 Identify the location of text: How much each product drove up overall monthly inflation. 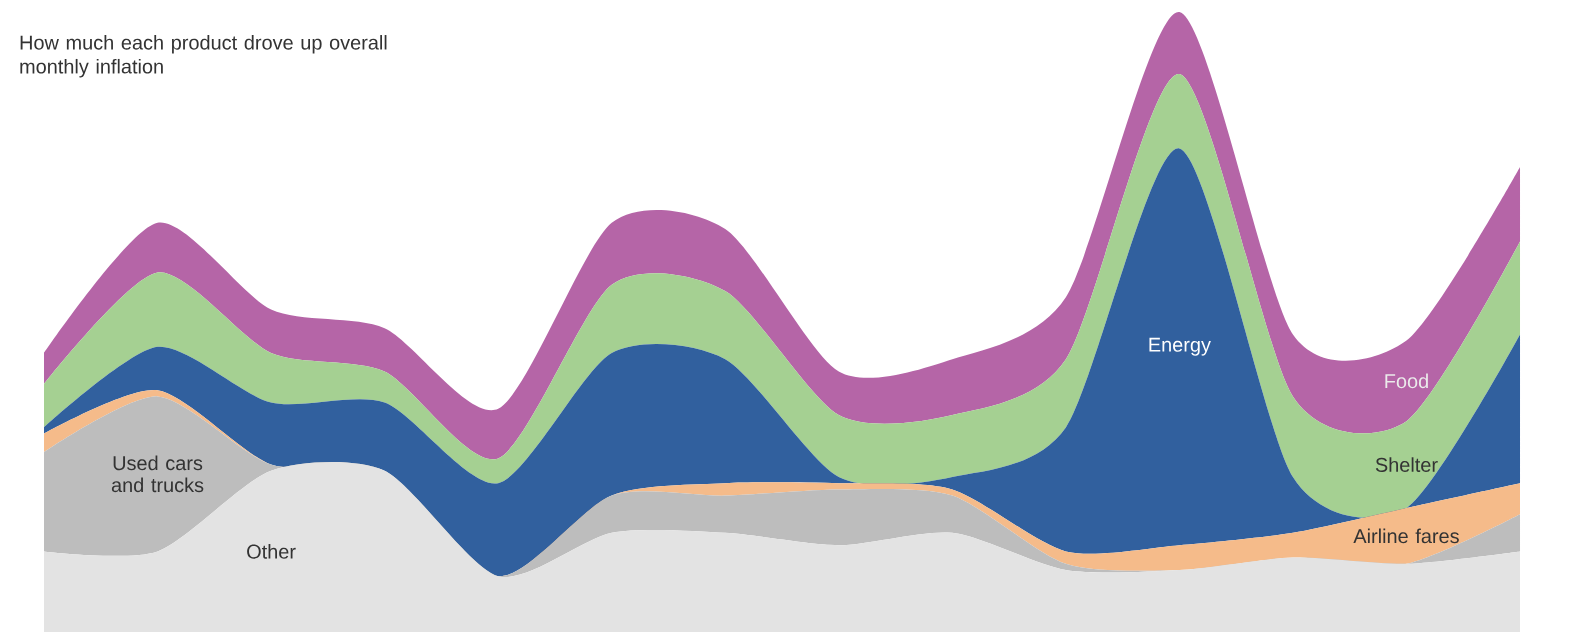
(203, 56).